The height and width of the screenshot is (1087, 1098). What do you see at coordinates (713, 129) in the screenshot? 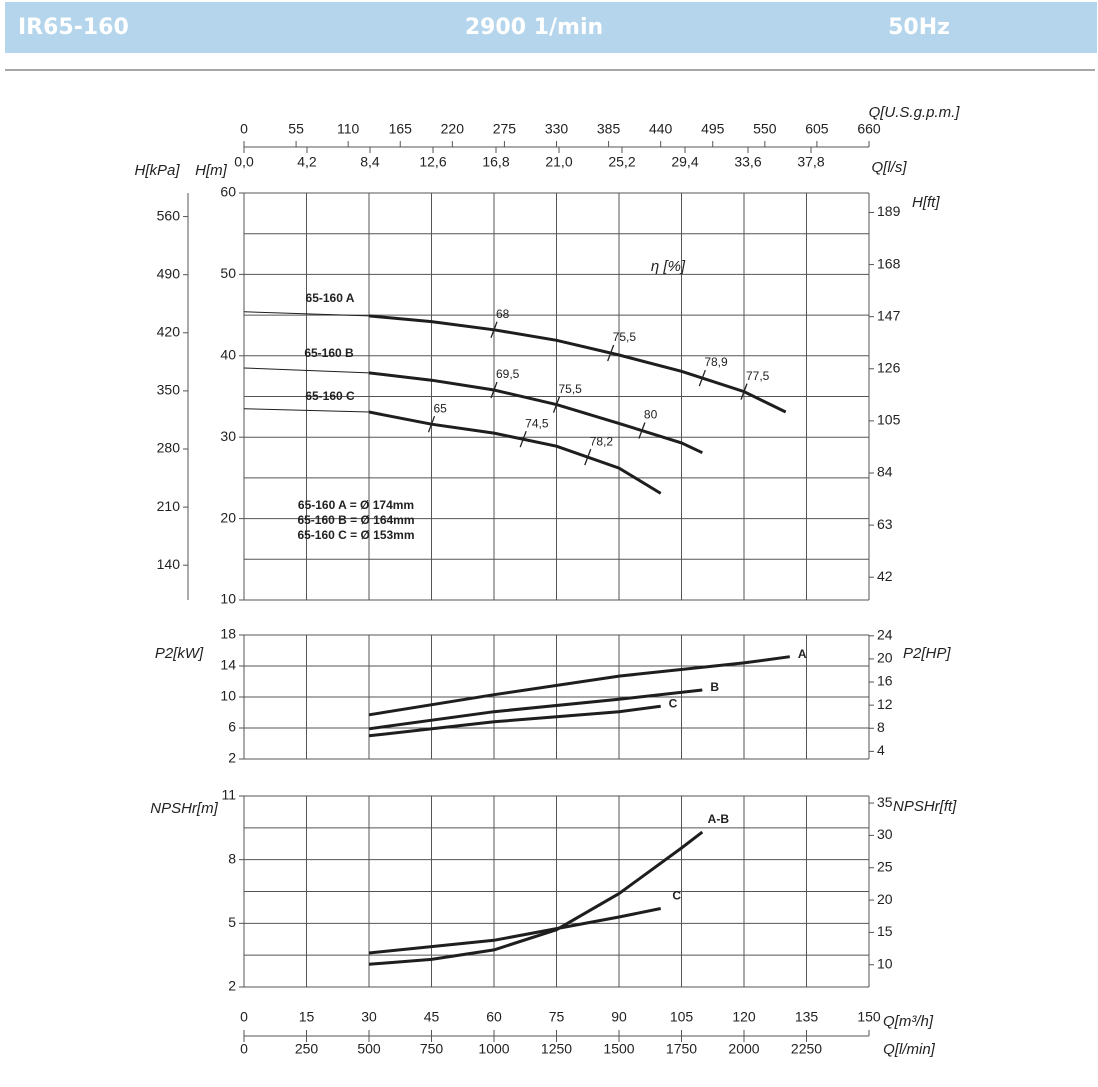
I see `top-tick-label: 495` at bounding box center [713, 129].